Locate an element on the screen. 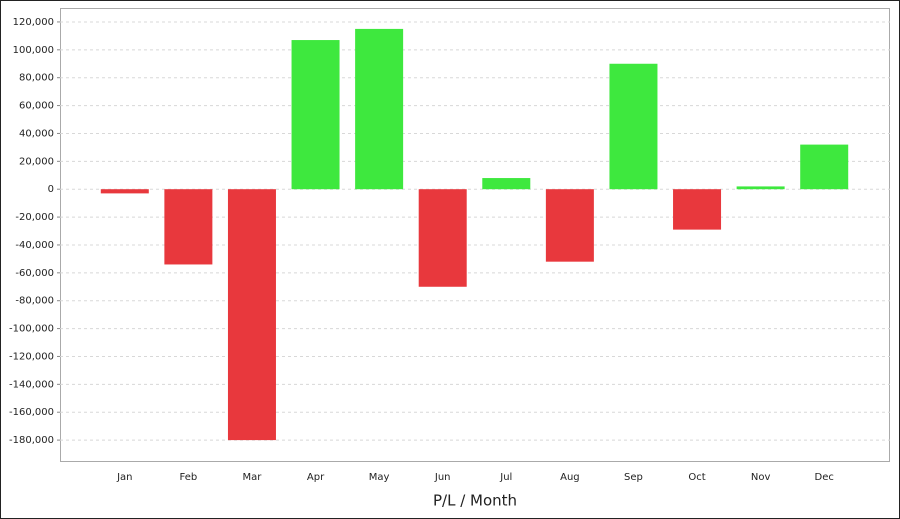  y-tick-label: 80,000 is located at coordinates (36, 78).